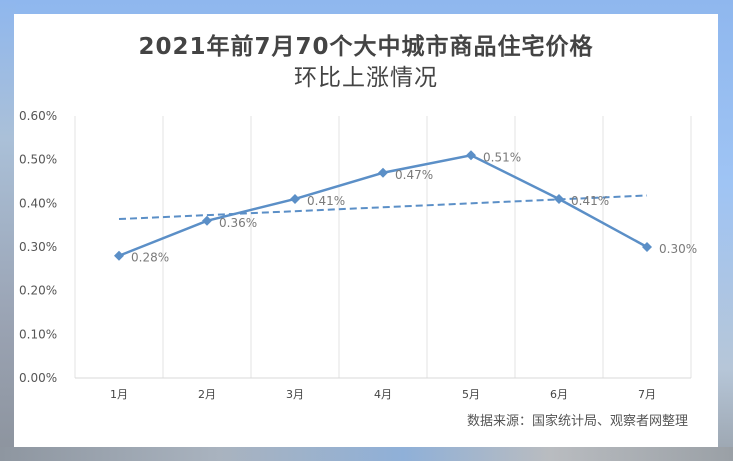  Describe the element at coordinates (38, 378) in the screenshot. I see `y-tick-label: 0.00%` at that location.